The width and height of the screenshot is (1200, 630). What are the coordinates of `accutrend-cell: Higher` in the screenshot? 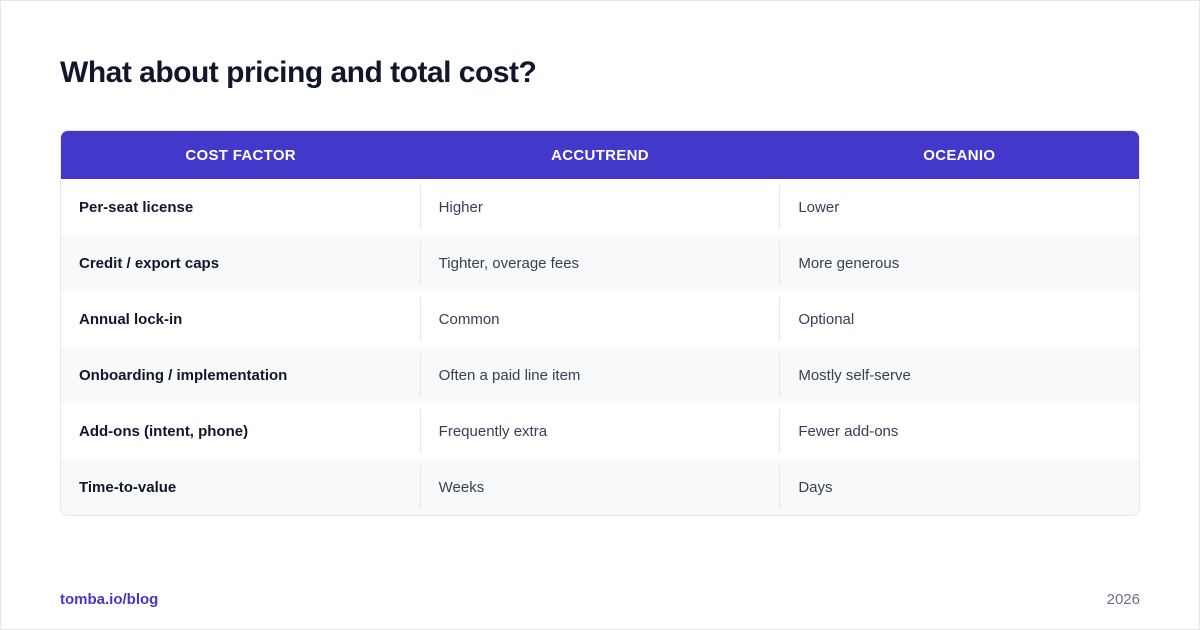 It's located at (599, 207).